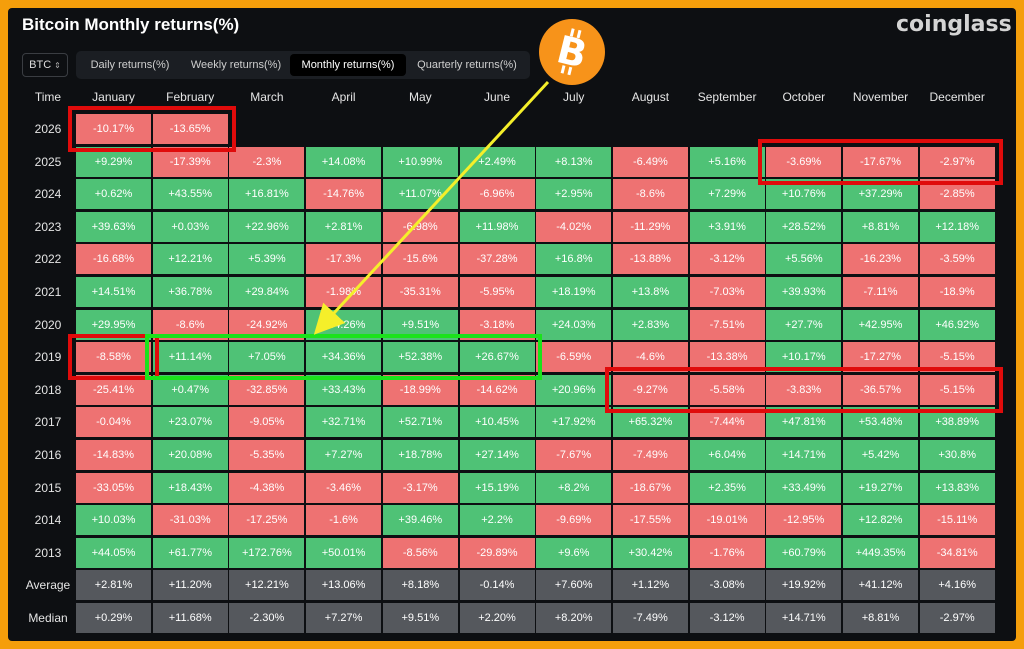  Describe the element at coordinates (497, 161) in the screenshot. I see `return-cell: +2.49%` at that location.